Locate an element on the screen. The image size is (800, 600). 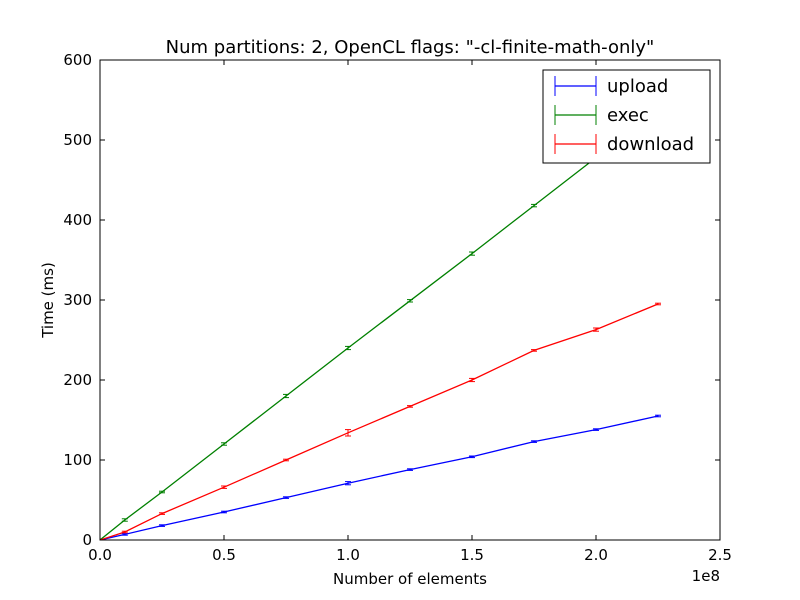
y-tick-label: 0 is located at coordinates (87, 540).